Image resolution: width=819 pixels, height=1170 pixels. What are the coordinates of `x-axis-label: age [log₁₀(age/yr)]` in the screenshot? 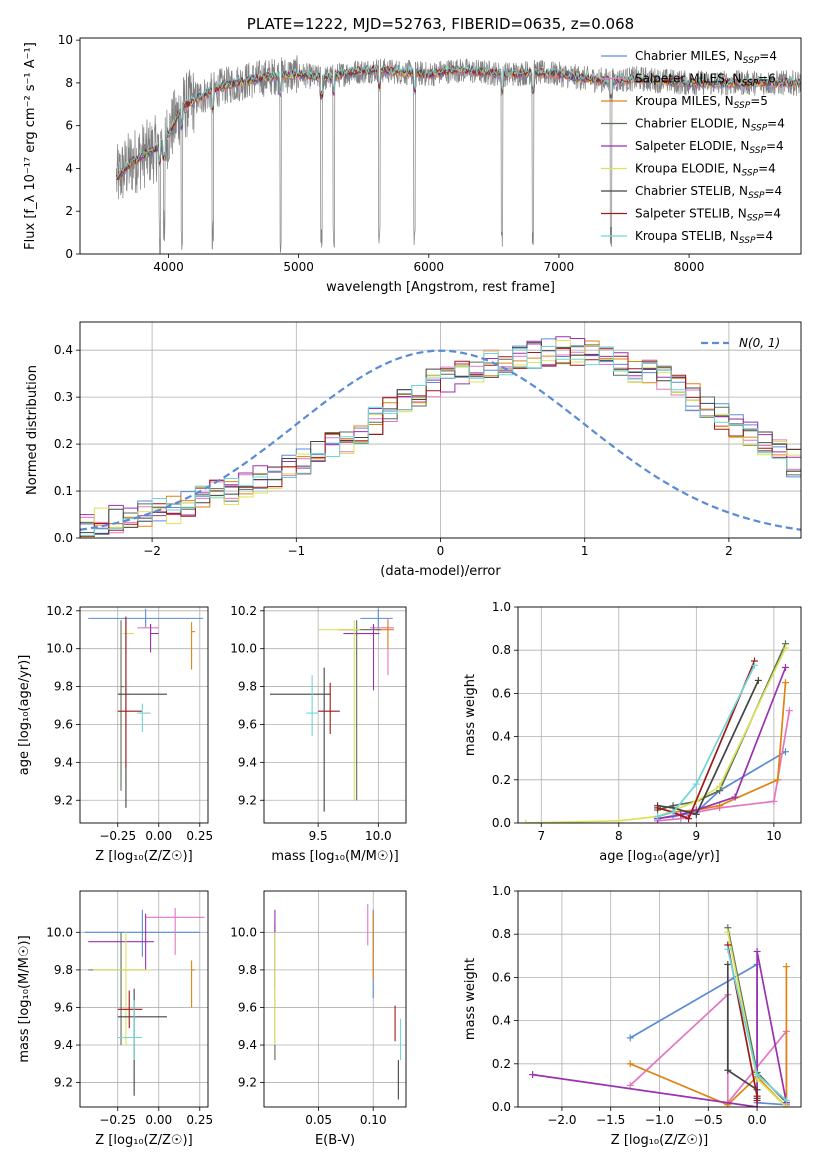 It's located at (659, 856).